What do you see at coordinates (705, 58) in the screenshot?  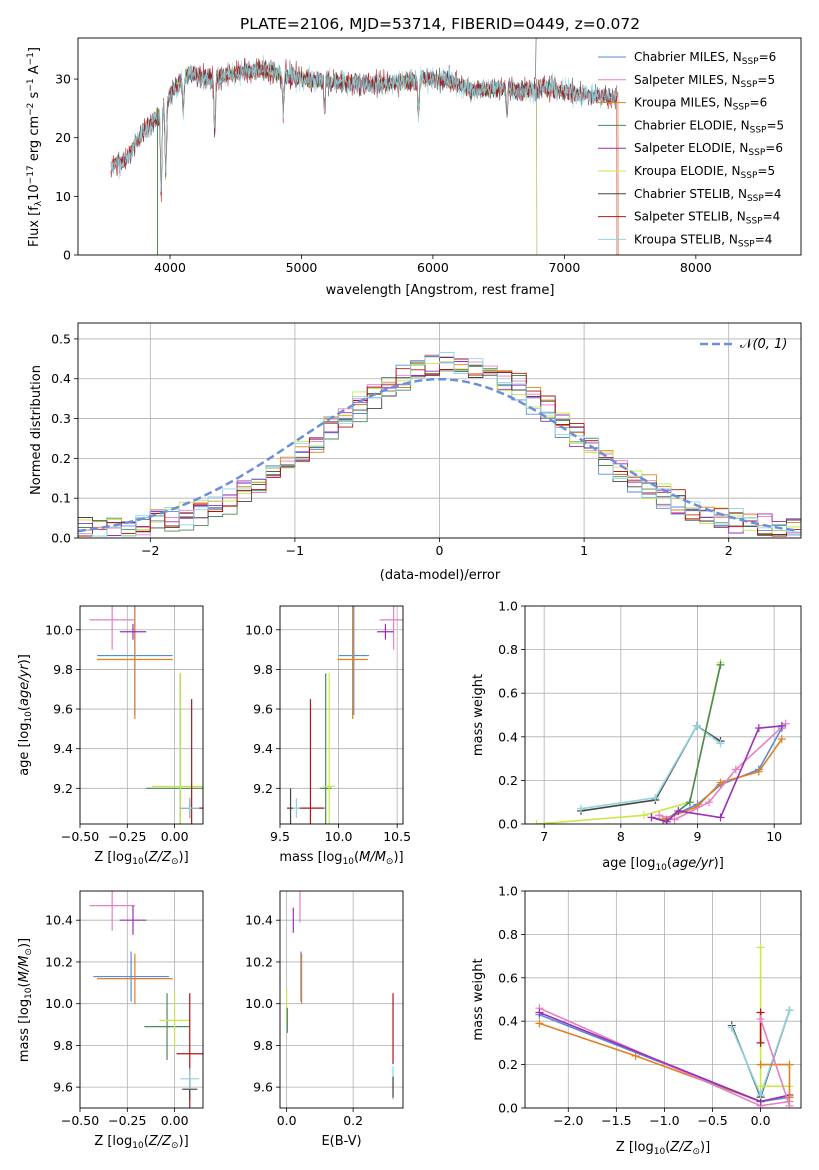 I see `legend-entry: Chabrier MILES, NSSP=6` at bounding box center [705, 58].